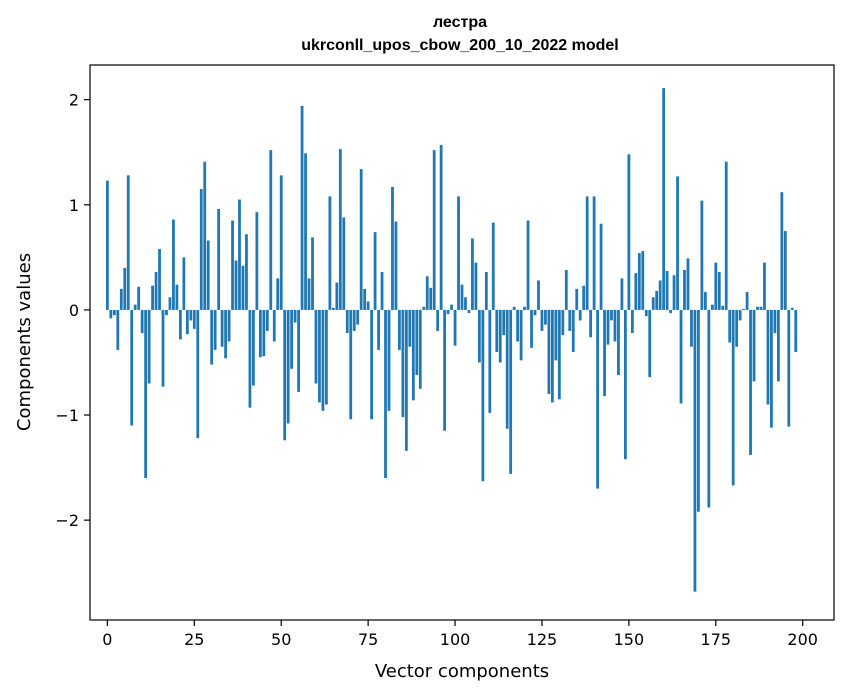  What do you see at coordinates (459, 45) in the screenshot?
I see `chart-title-line2: ukrconll_upos_cbow_200_10_2022 model` at bounding box center [459, 45].